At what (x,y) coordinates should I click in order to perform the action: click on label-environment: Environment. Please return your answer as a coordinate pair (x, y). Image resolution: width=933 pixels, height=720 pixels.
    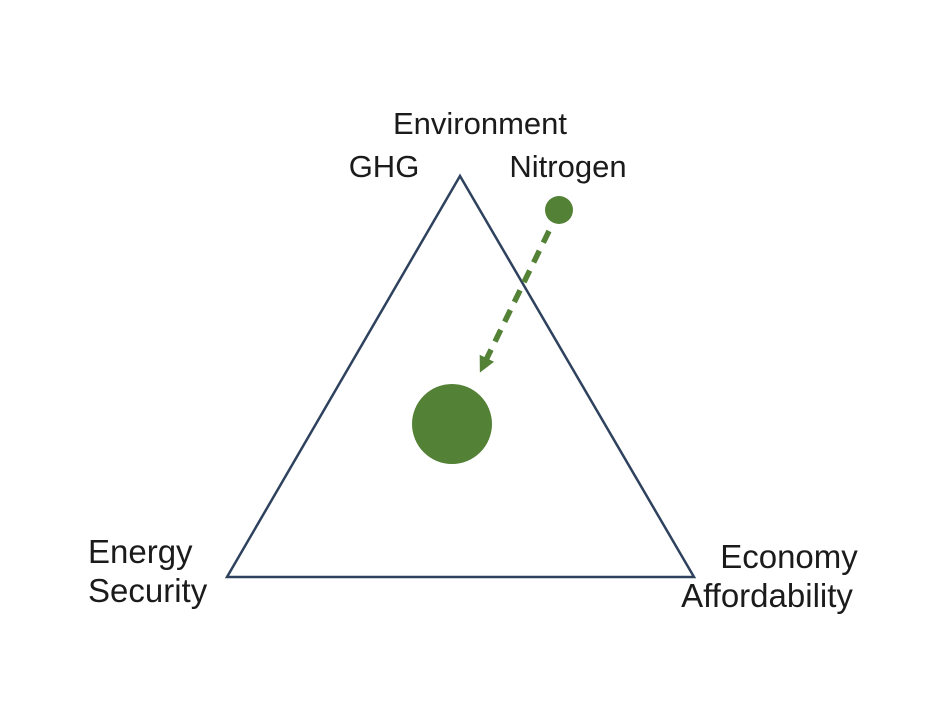
    Looking at the image, I should click on (480, 123).